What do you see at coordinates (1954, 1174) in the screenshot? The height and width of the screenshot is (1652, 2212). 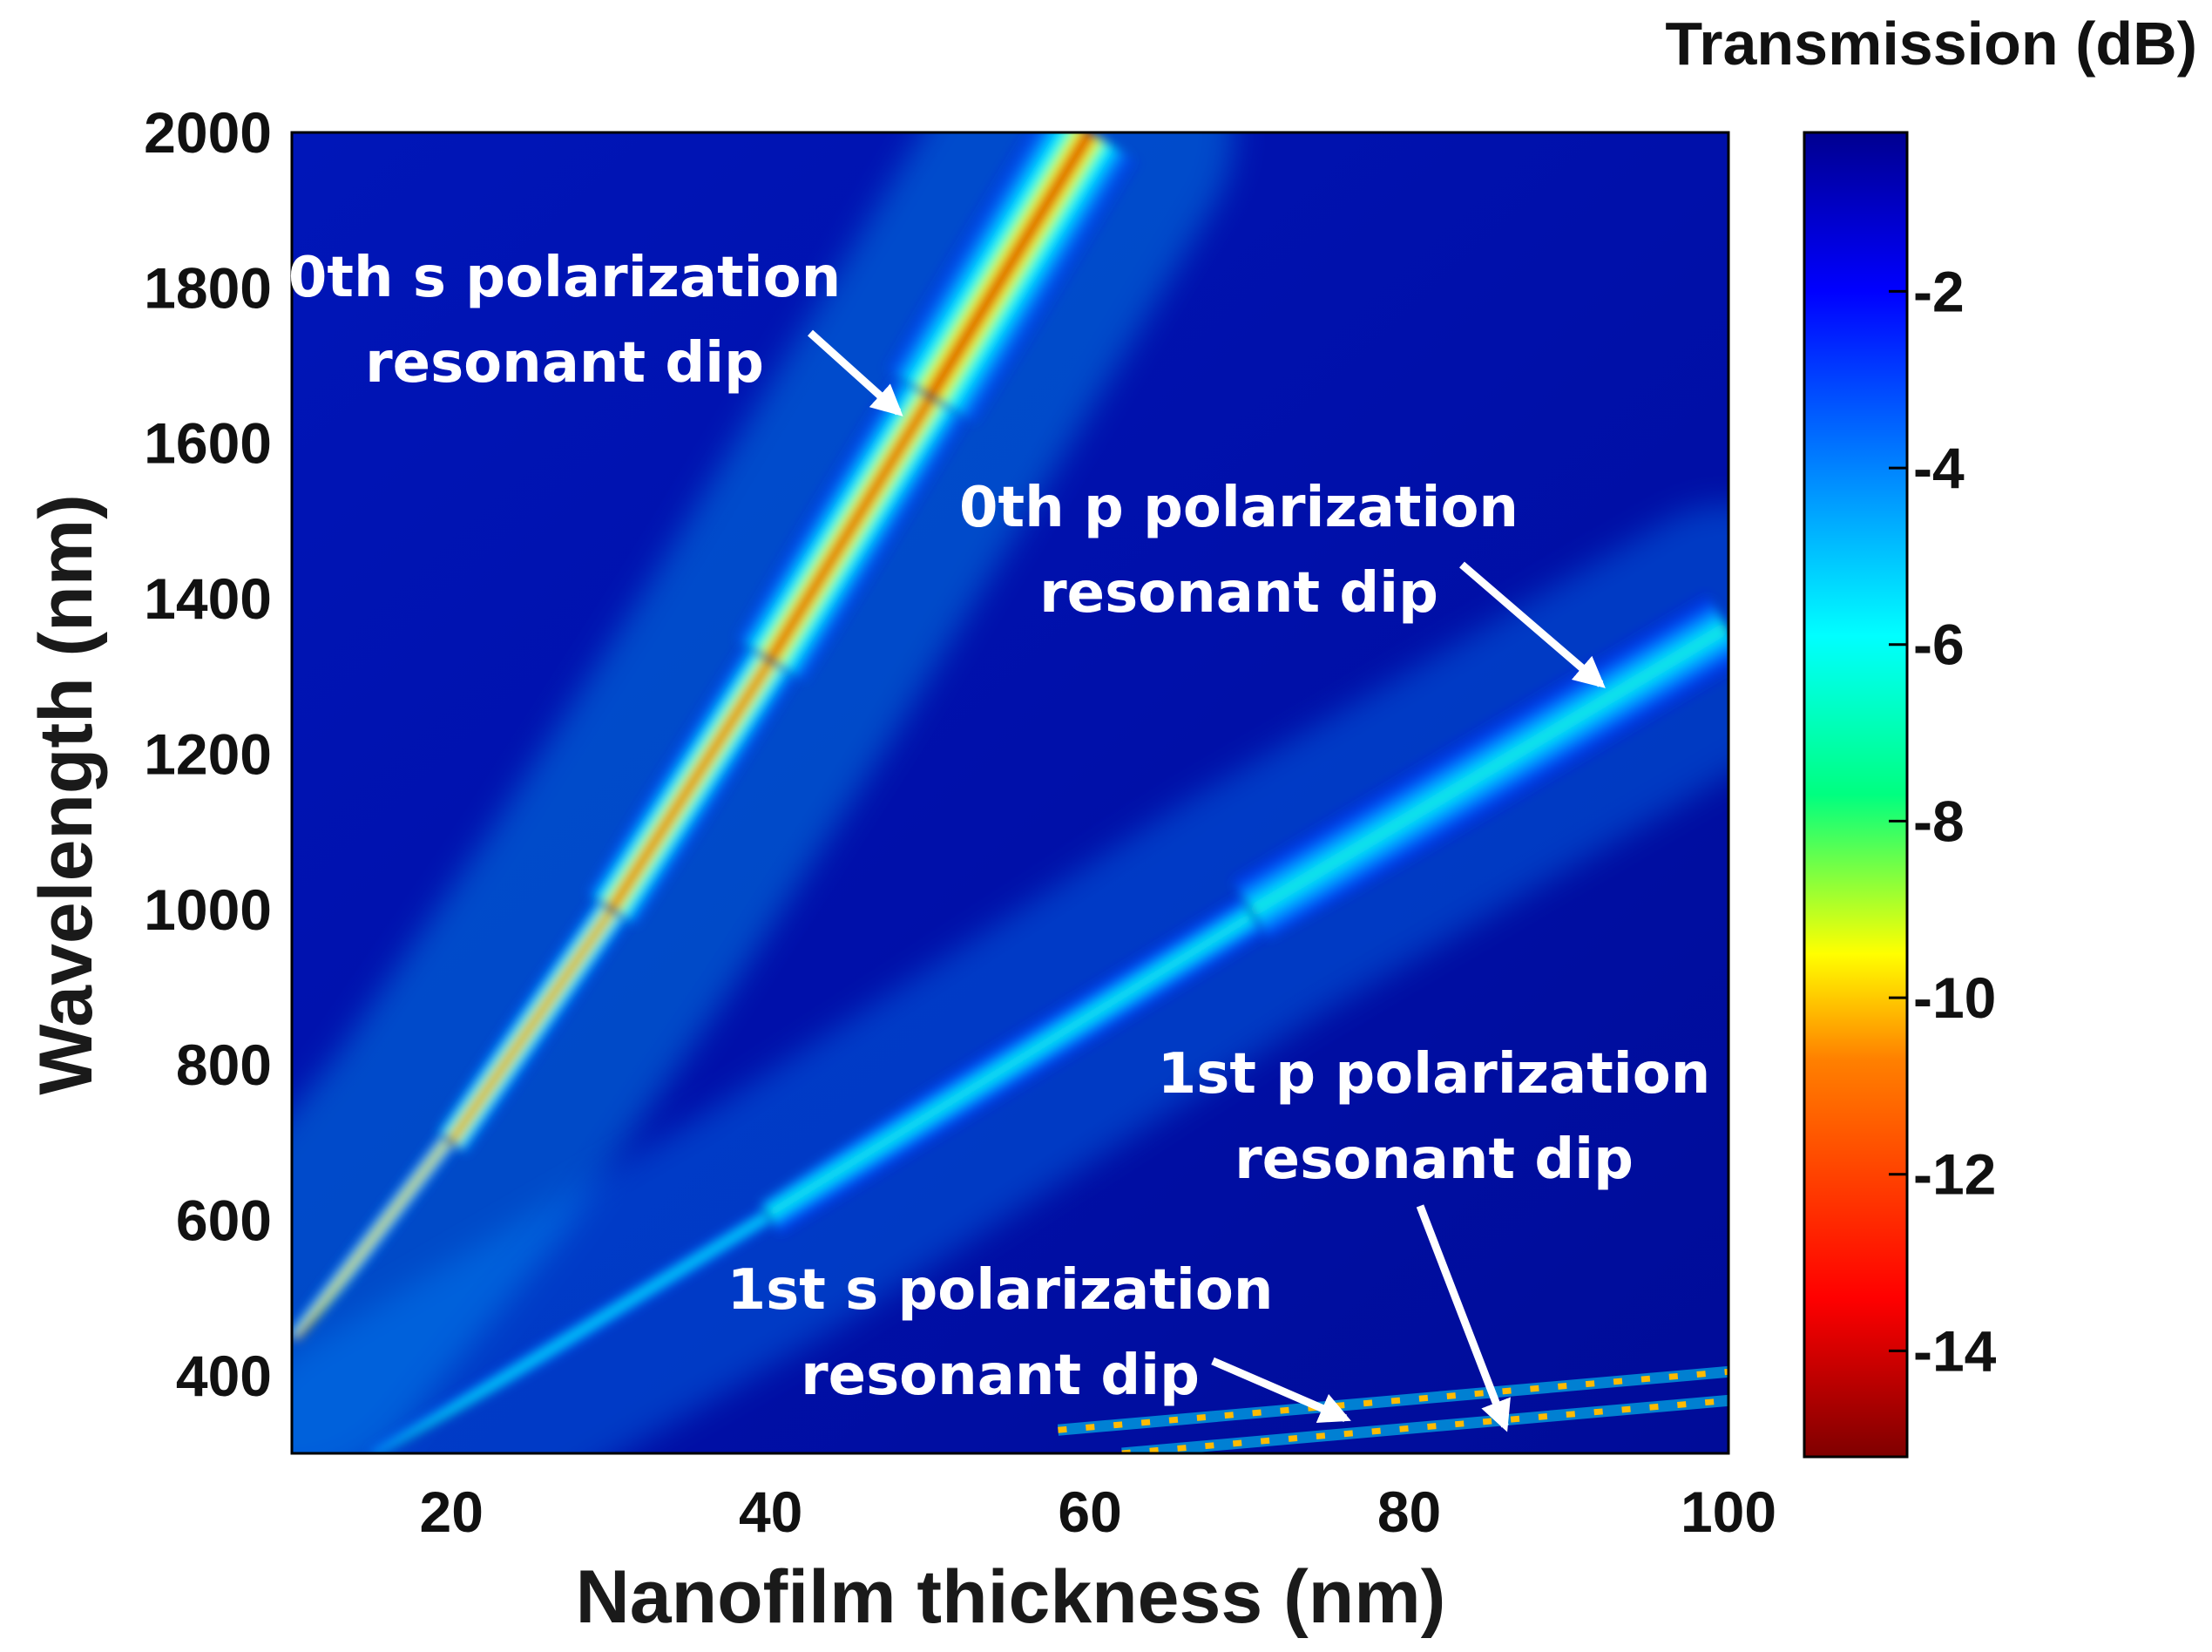 I see `colorbar-tick-label-5: -12` at bounding box center [1954, 1174].